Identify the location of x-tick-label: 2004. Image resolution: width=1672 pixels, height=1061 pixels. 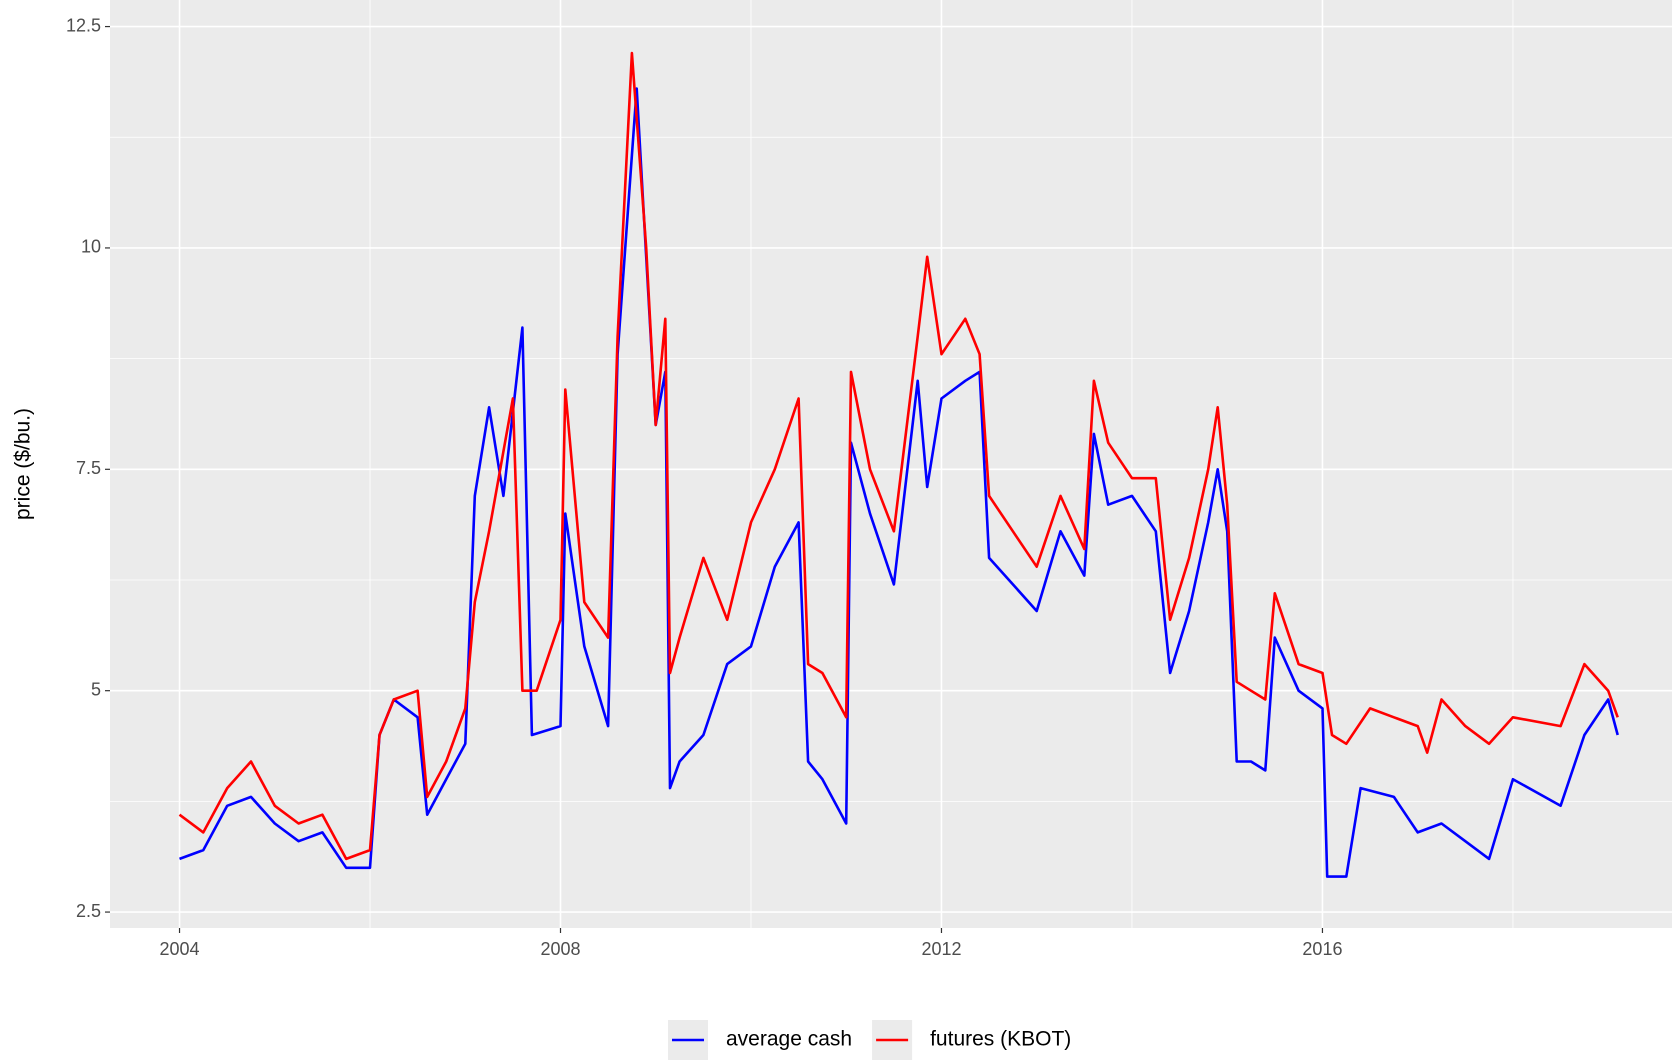
(180, 949).